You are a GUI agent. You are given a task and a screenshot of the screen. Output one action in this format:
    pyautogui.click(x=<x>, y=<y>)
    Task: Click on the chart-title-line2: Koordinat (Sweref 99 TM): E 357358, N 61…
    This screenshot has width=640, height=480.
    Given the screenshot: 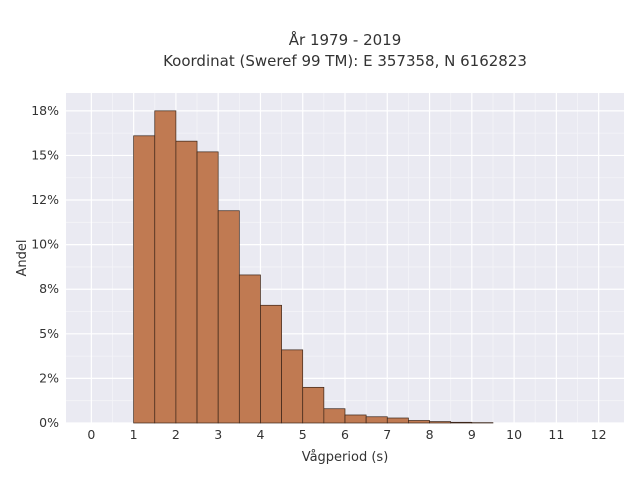 What is the action you would take?
    pyautogui.click(x=345, y=61)
    